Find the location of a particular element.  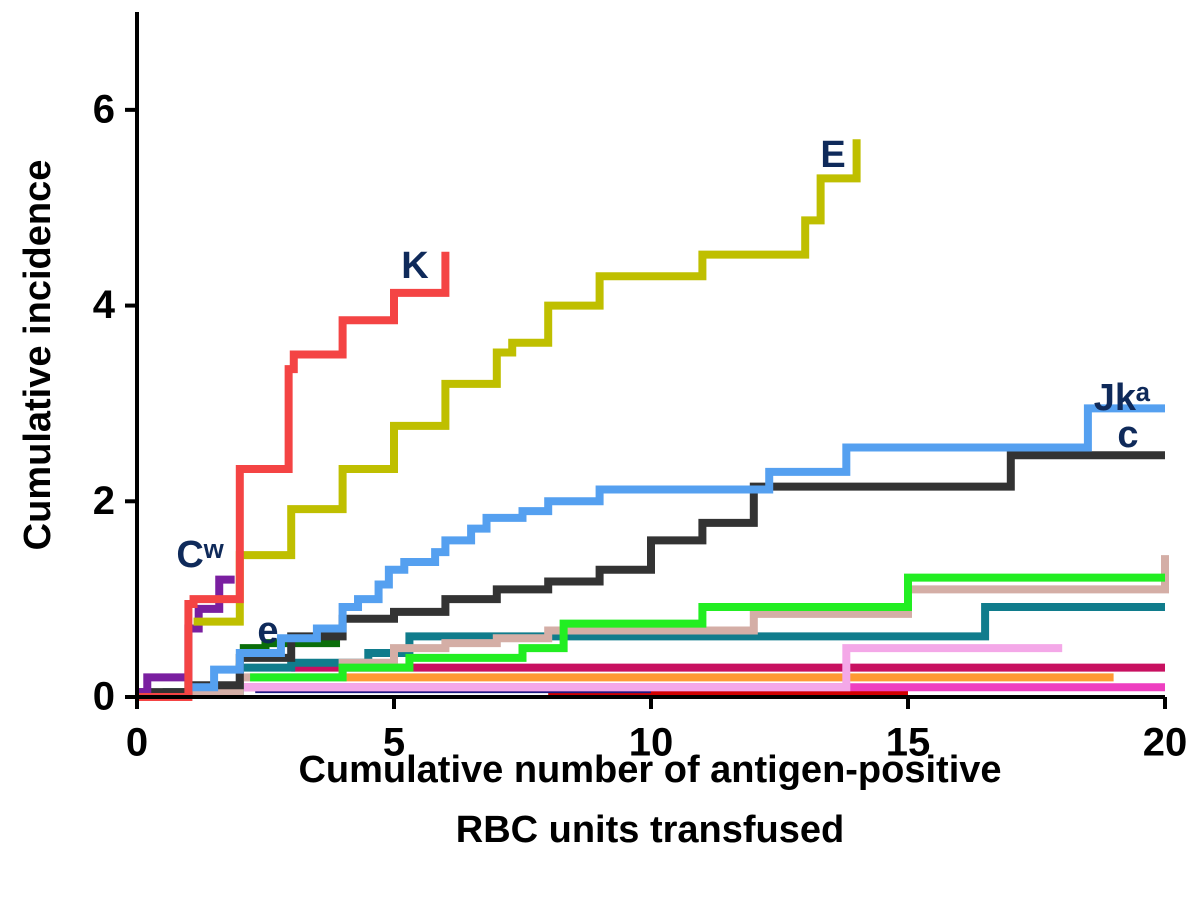

series-label: c is located at coordinates (1127, 435).